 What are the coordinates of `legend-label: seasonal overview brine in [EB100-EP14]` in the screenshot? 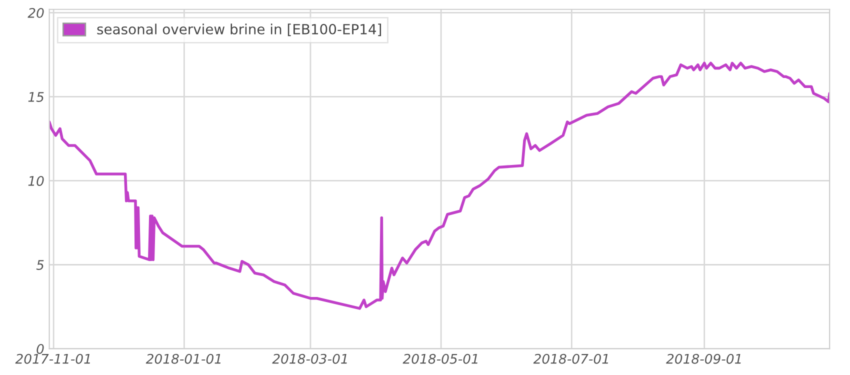 It's located at (239, 30).